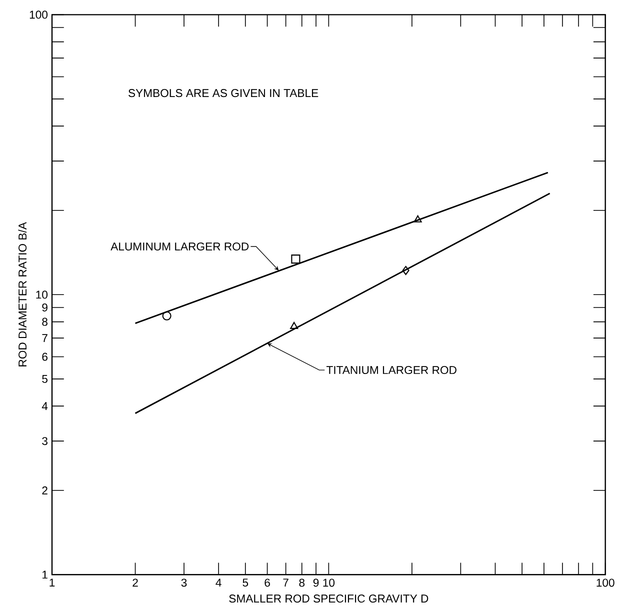 The height and width of the screenshot is (615, 624). Describe the element at coordinates (45, 406) in the screenshot. I see `y-tick-label: 4` at that location.